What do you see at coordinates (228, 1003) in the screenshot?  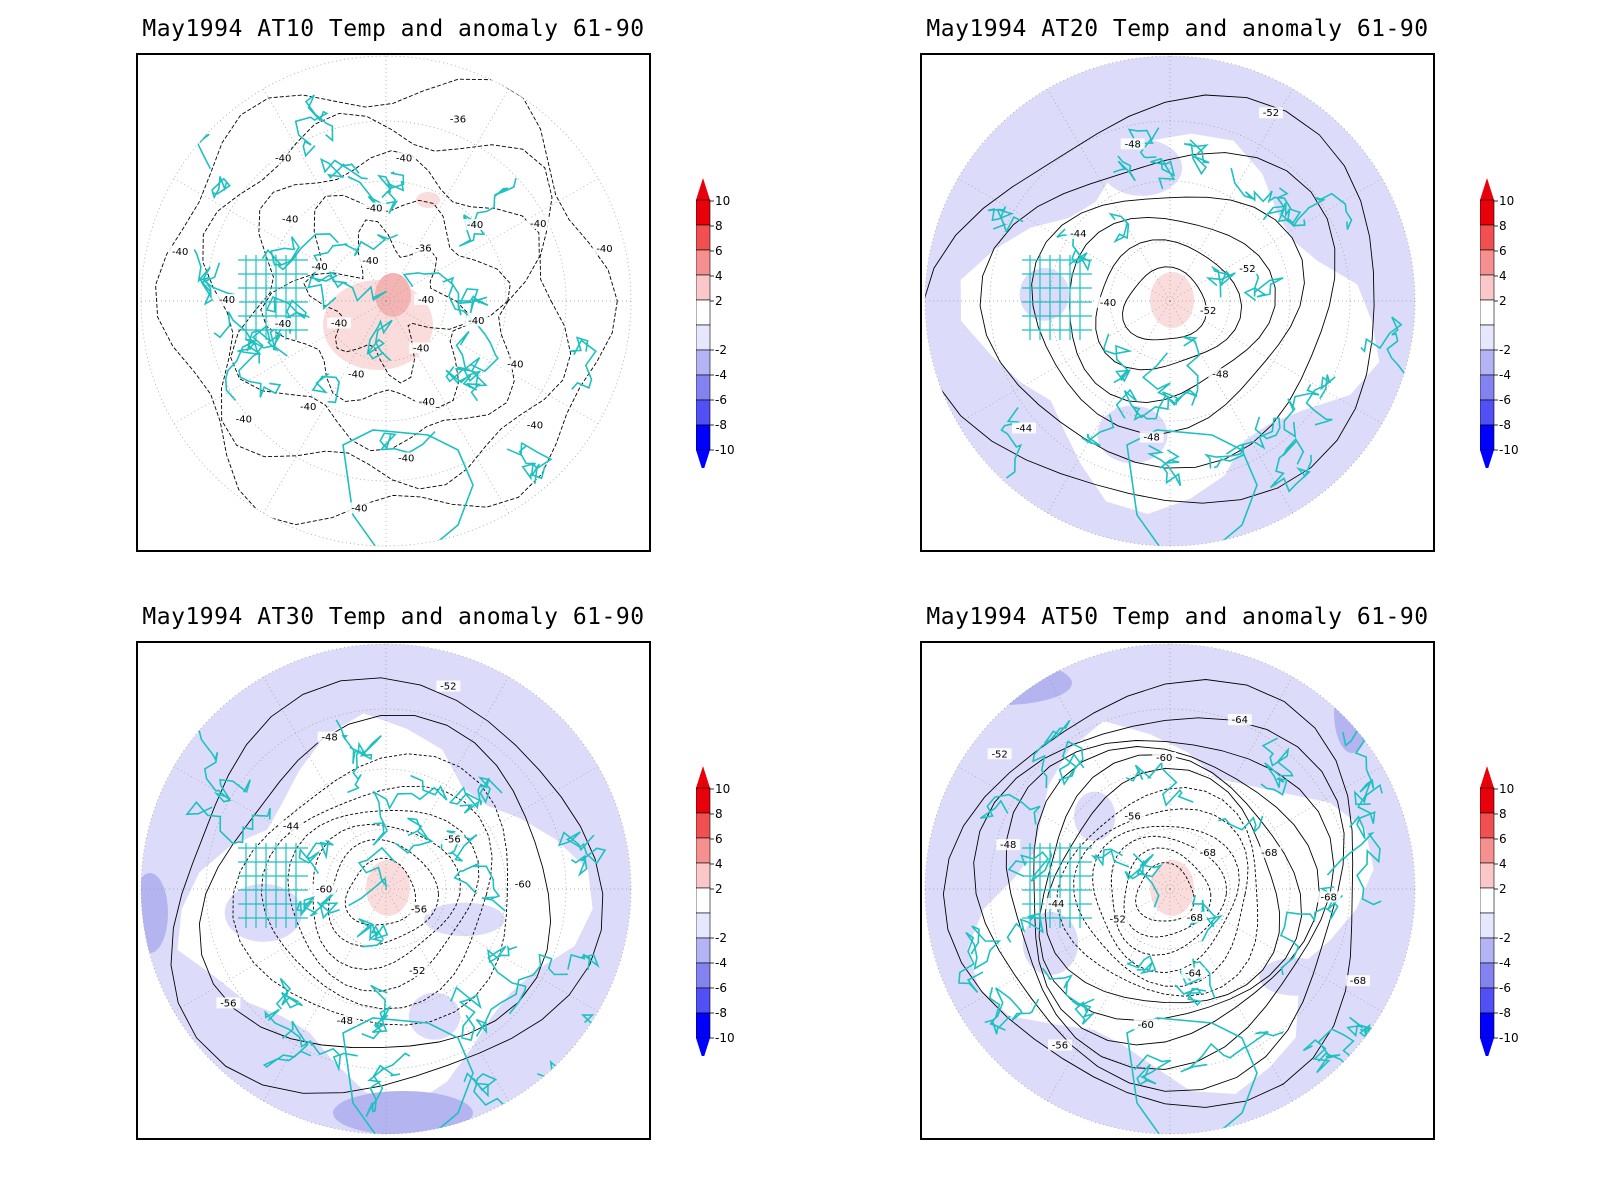 I see `contour-label: -56` at bounding box center [228, 1003].